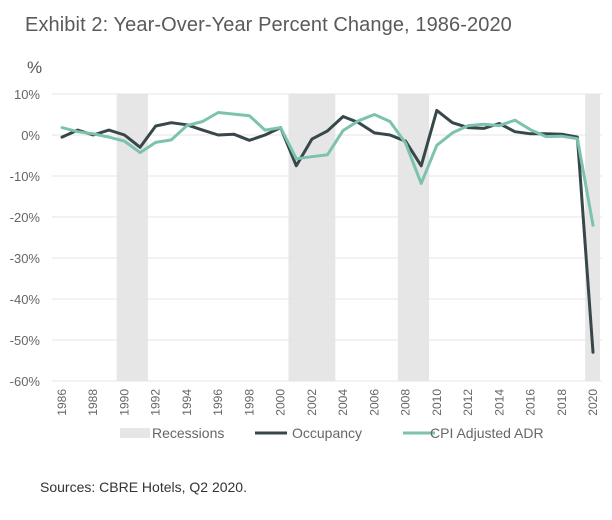 The image size is (612, 520). Describe the element at coordinates (487, 433) in the screenshot. I see `legend-label: CPI Adjusted ADR` at that location.